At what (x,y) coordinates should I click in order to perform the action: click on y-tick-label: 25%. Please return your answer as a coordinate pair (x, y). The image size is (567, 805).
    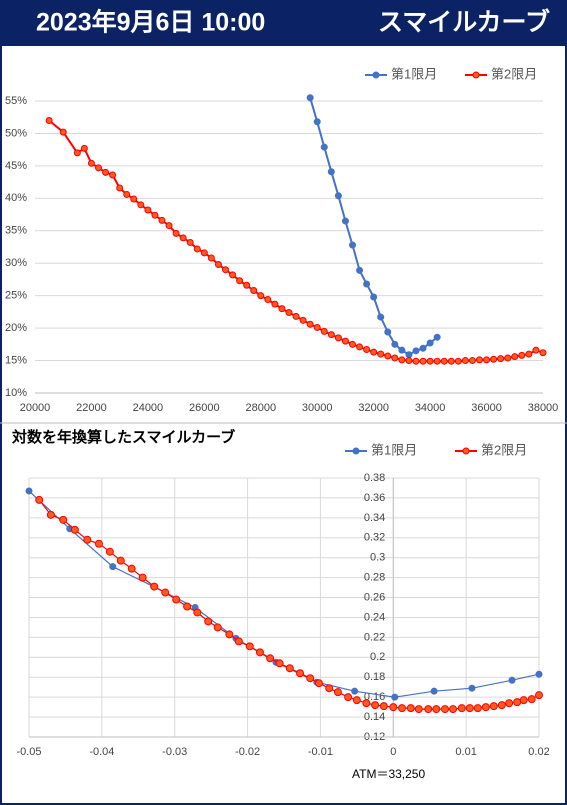
    Looking at the image, I should click on (16, 296).